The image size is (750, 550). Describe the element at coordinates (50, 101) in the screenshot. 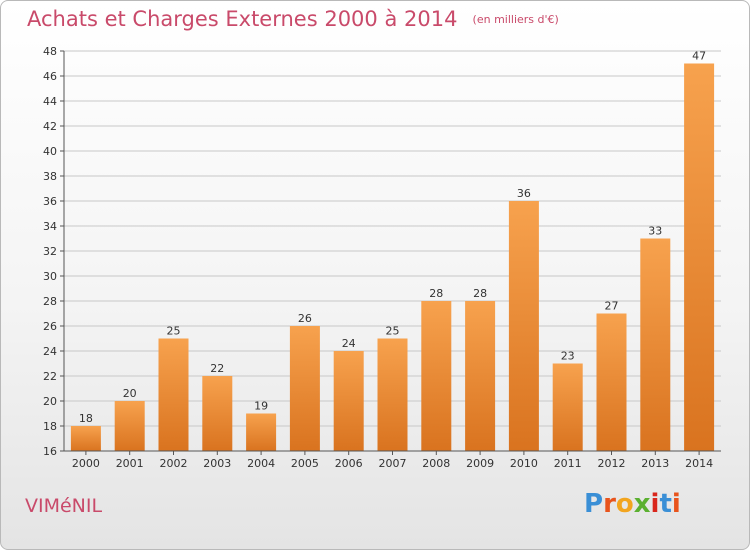

I see `y-tick-label: 44` at that location.